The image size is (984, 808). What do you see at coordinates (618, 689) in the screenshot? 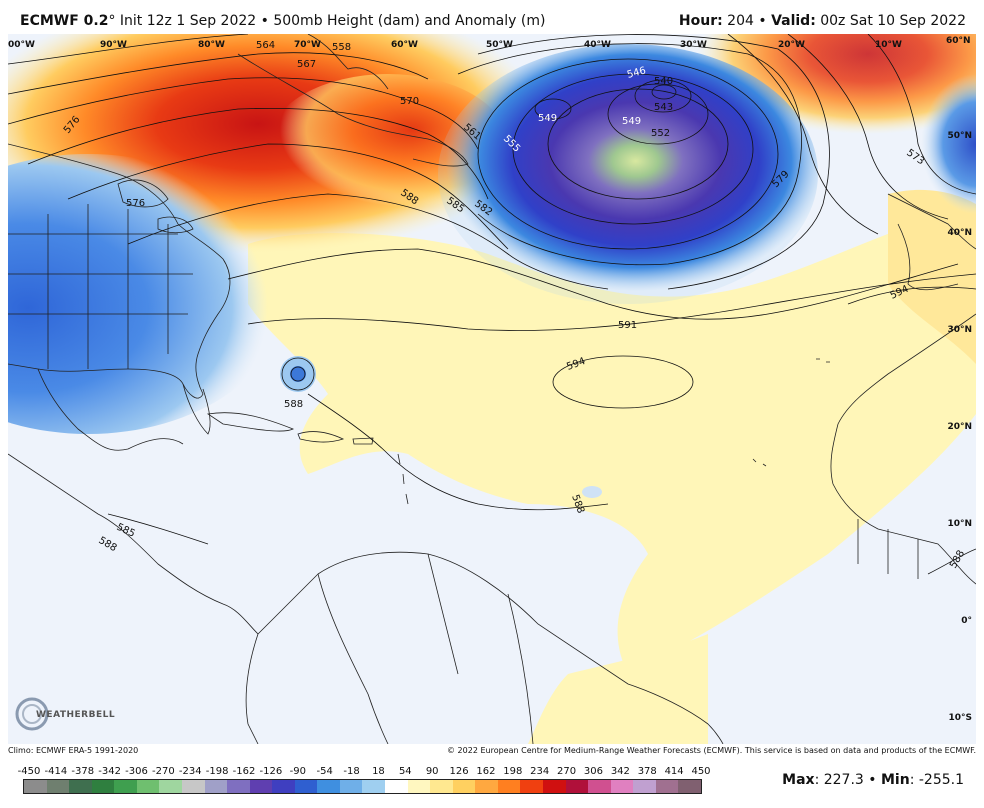
I see `ridge-shading-south` at bounding box center [618, 689].